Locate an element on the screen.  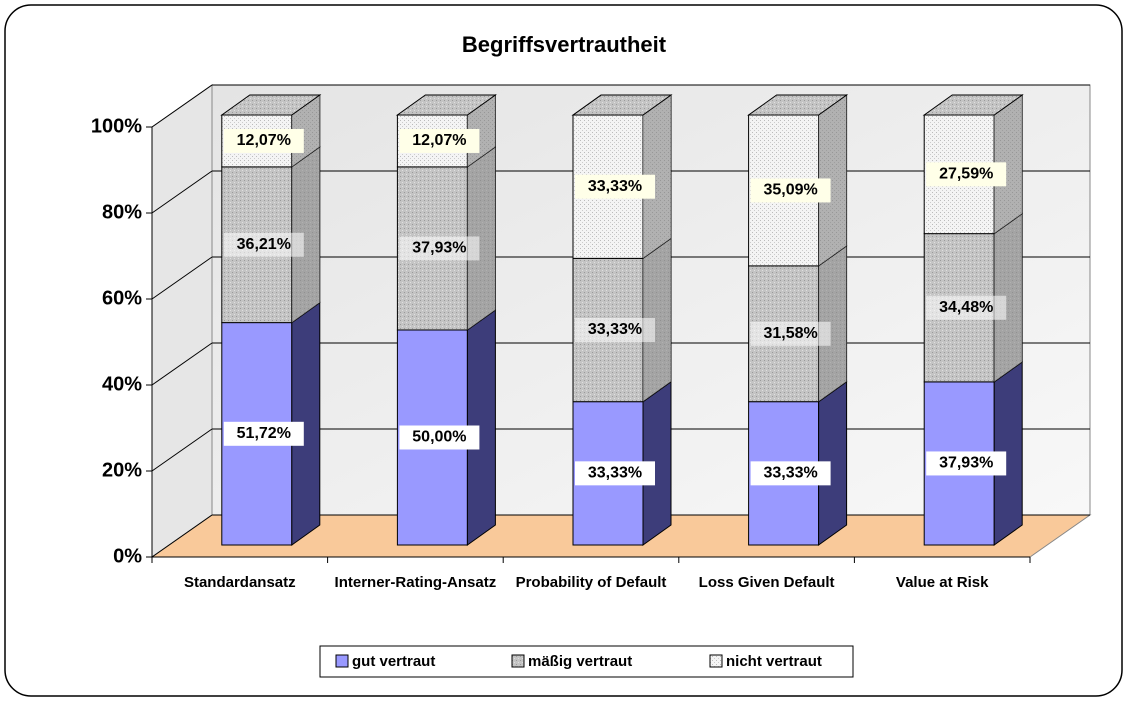
value-label: 27,59% is located at coordinates (966, 174).